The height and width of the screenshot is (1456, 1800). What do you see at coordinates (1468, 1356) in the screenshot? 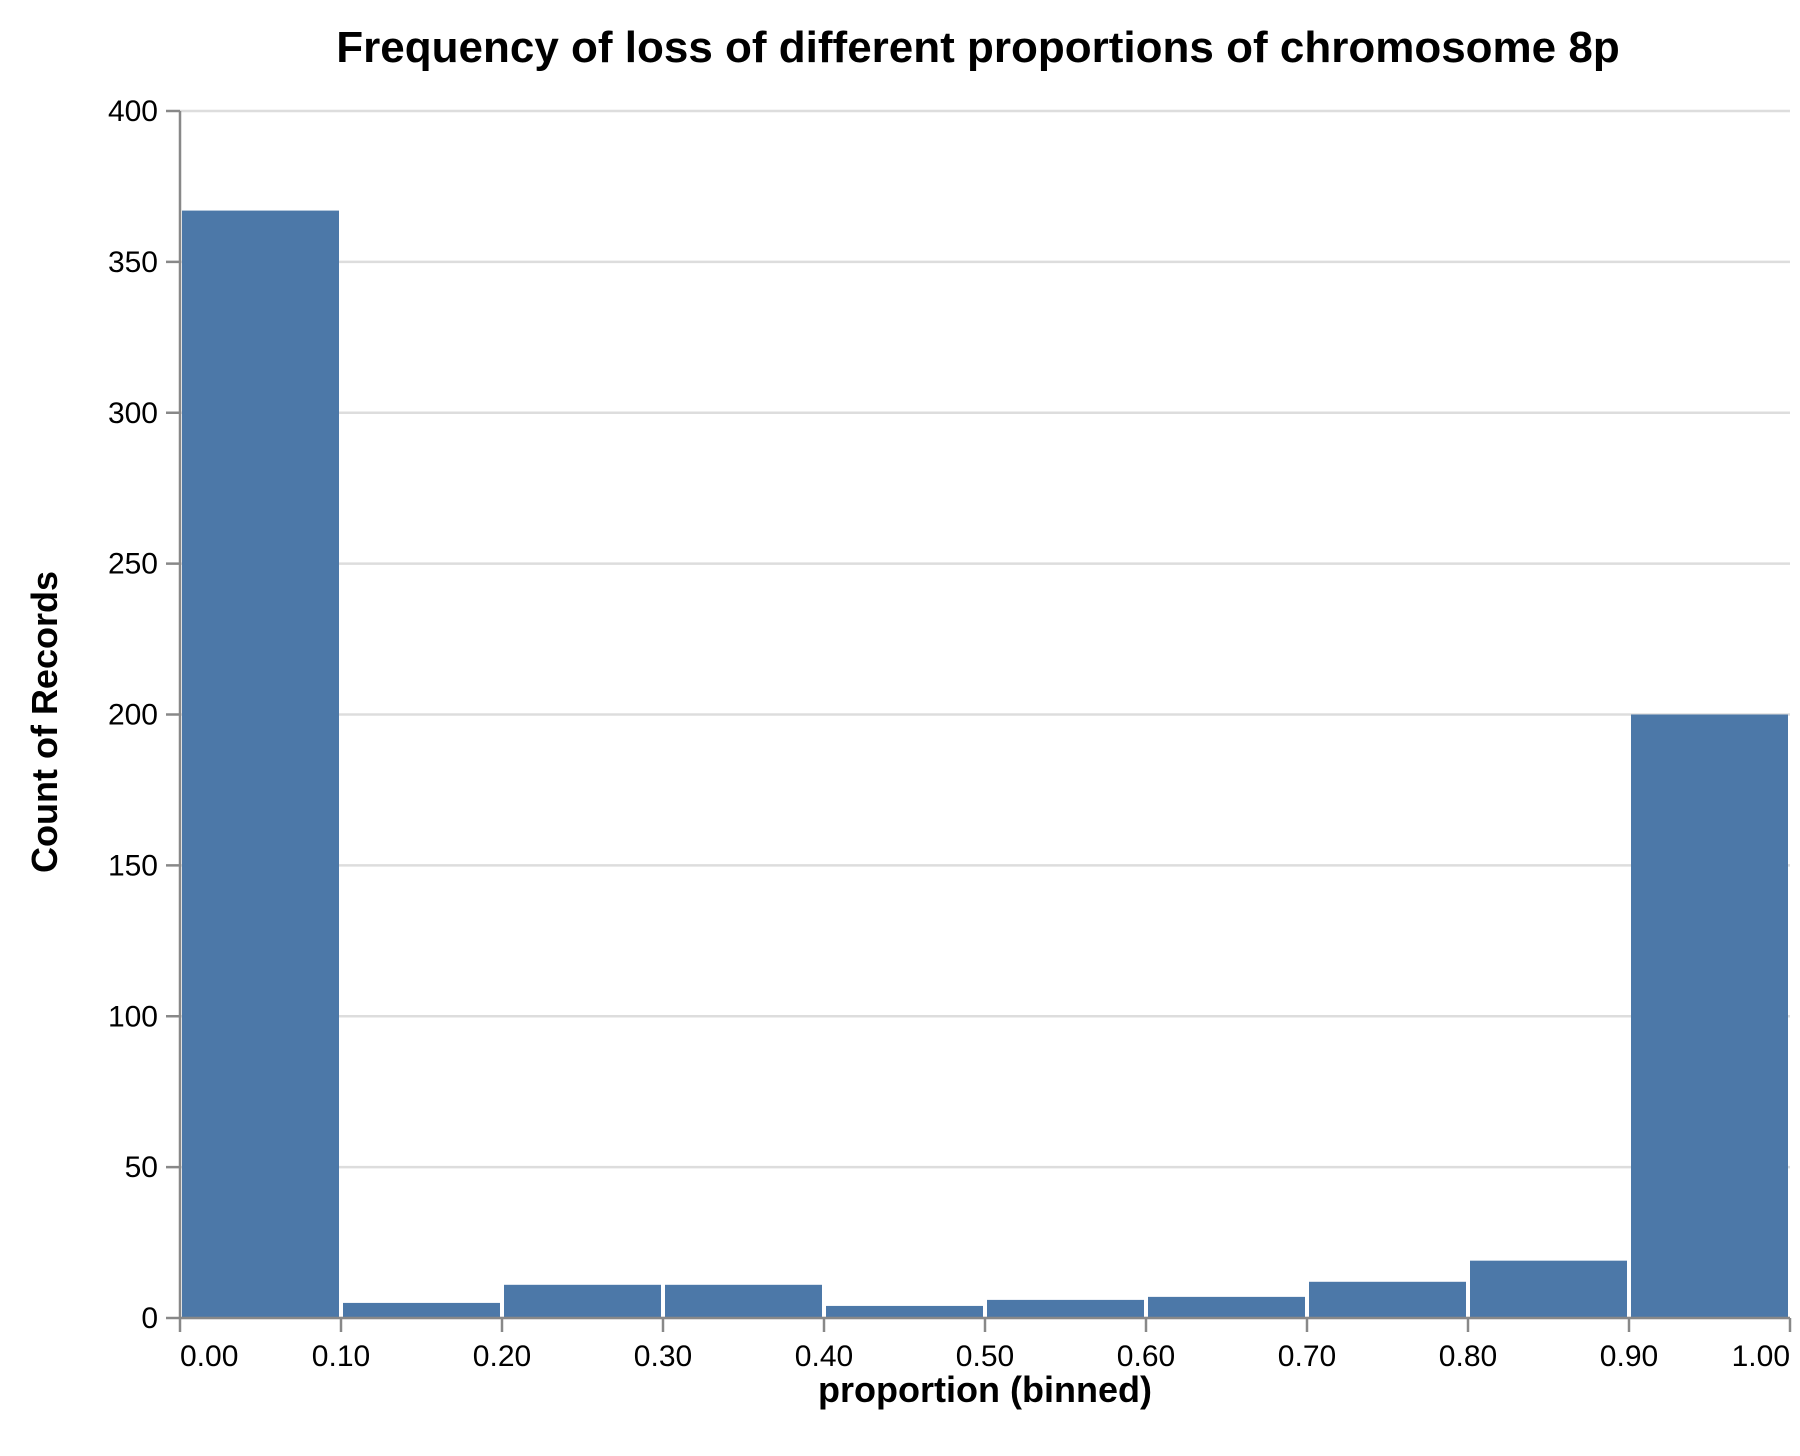
I see `x-tick-label-0.80: 0.80` at bounding box center [1468, 1356].